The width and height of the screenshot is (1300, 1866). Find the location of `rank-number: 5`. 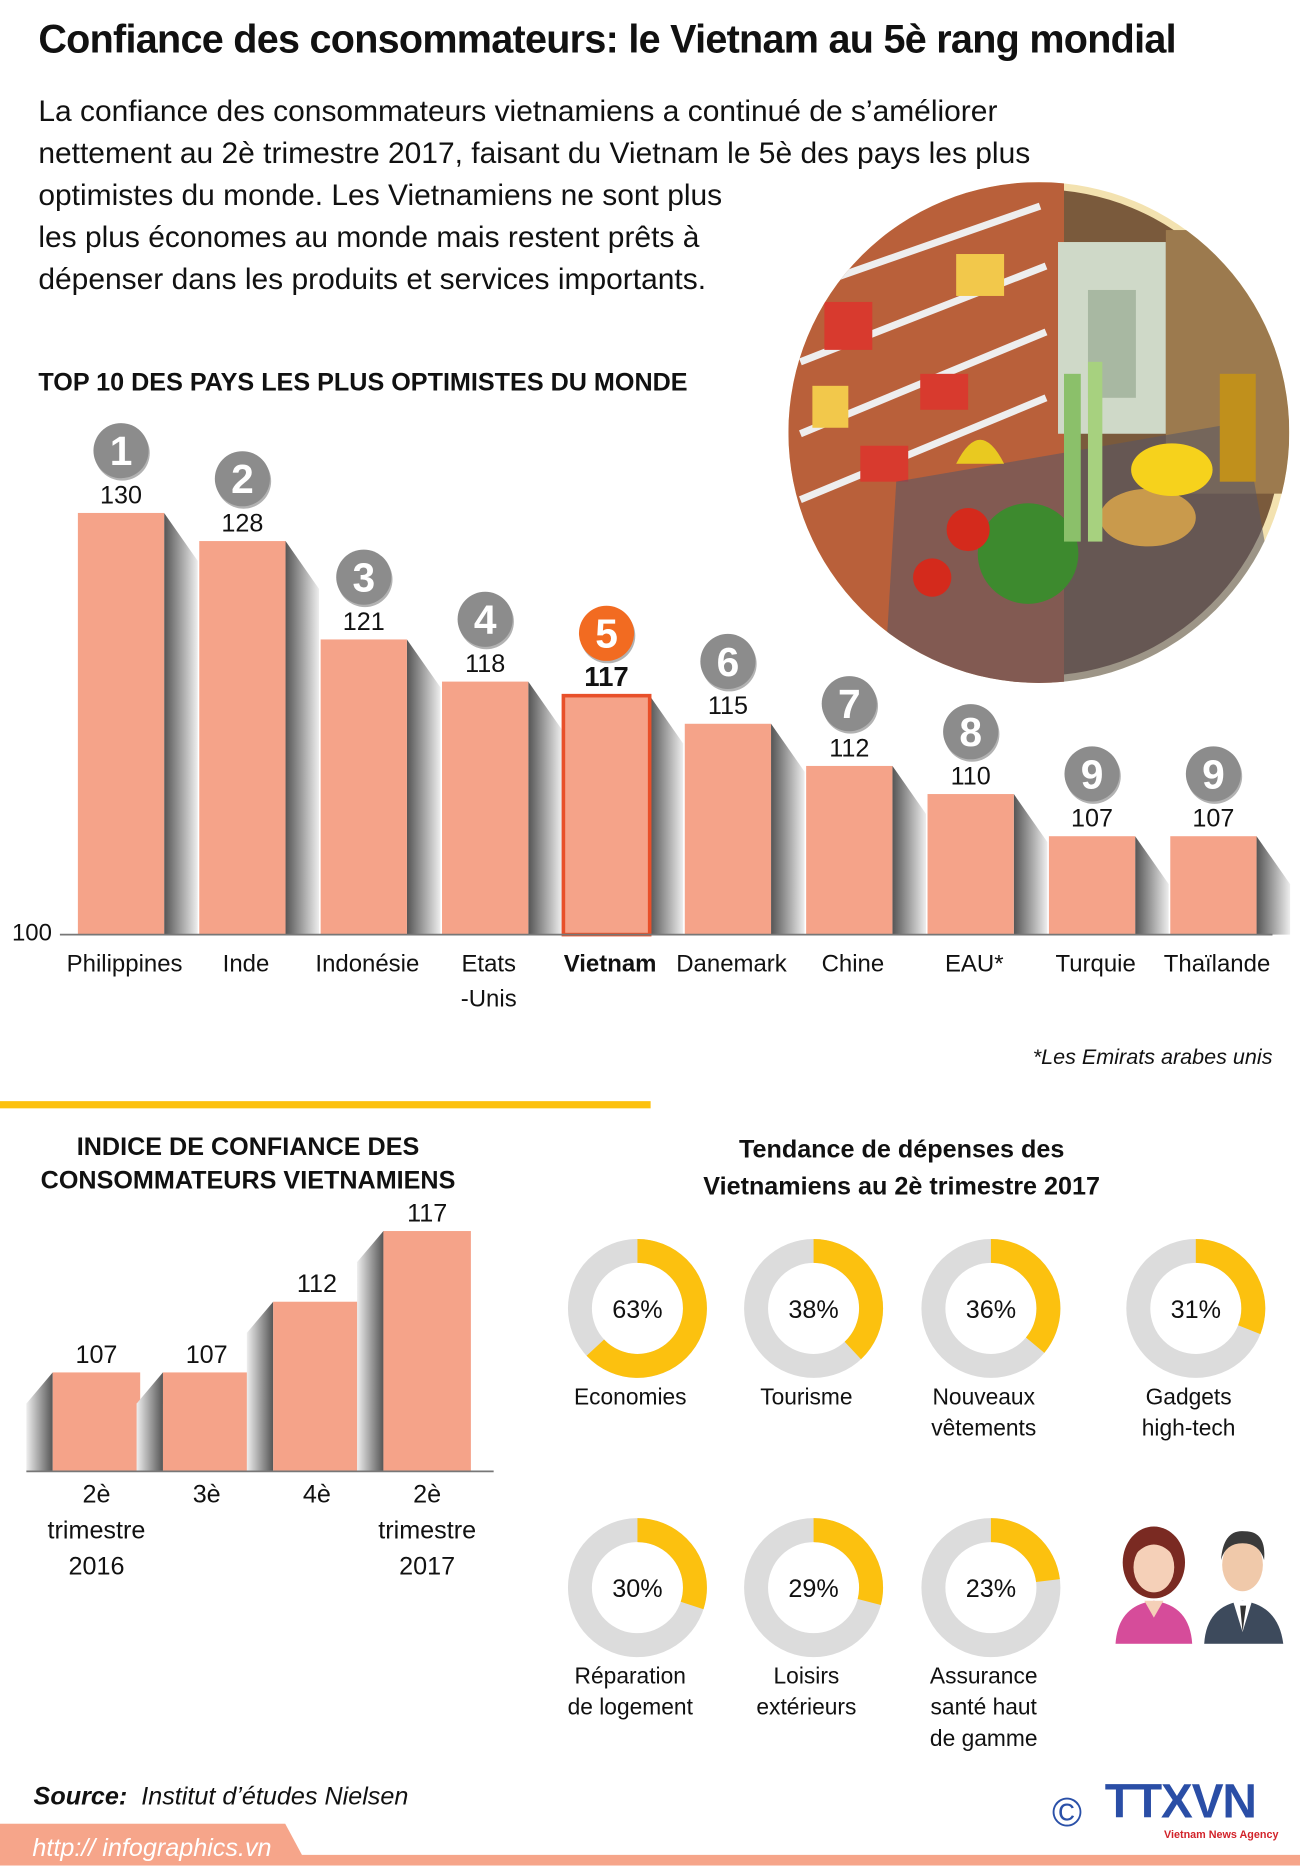

rank-number: 5 is located at coordinates (606, 634).